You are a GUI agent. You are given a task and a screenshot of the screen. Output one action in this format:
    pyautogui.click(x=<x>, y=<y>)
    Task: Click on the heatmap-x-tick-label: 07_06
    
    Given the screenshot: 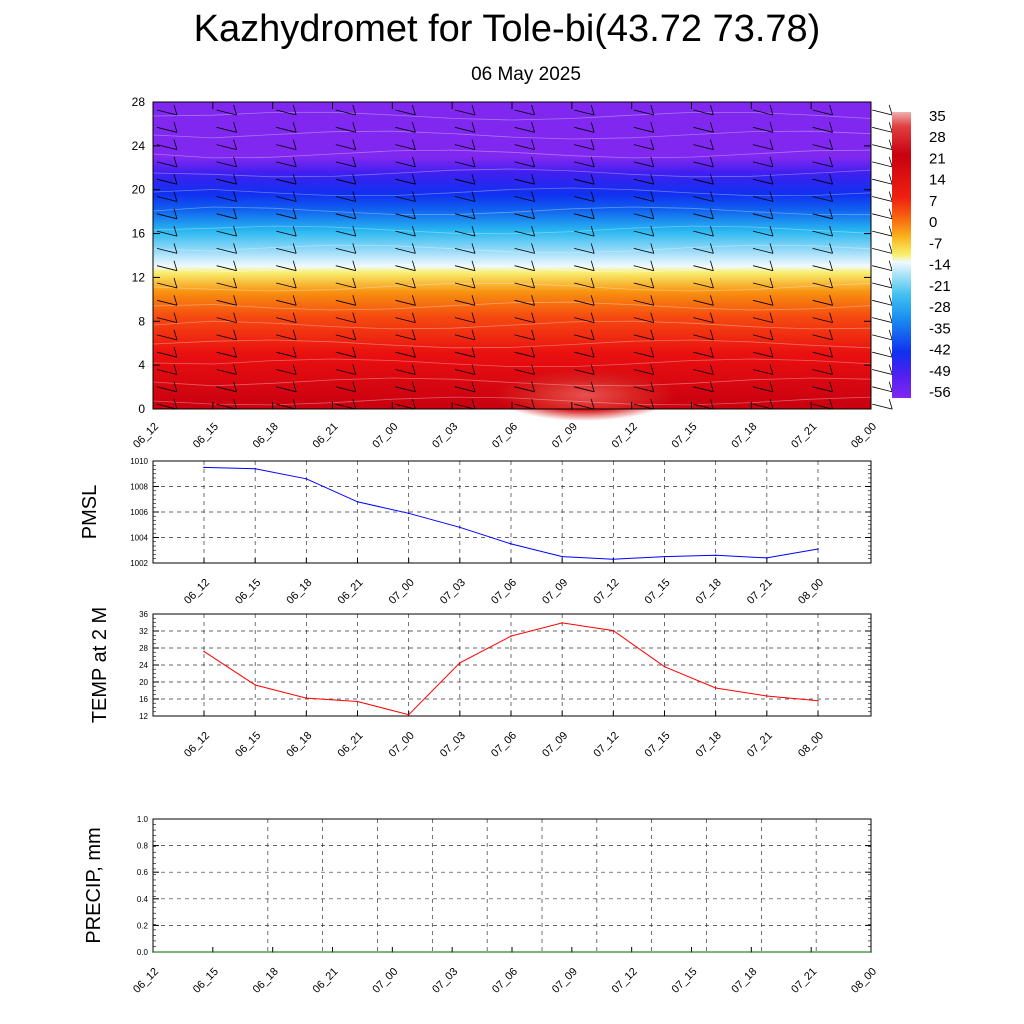 What is the action you would take?
    pyautogui.click(x=505, y=436)
    